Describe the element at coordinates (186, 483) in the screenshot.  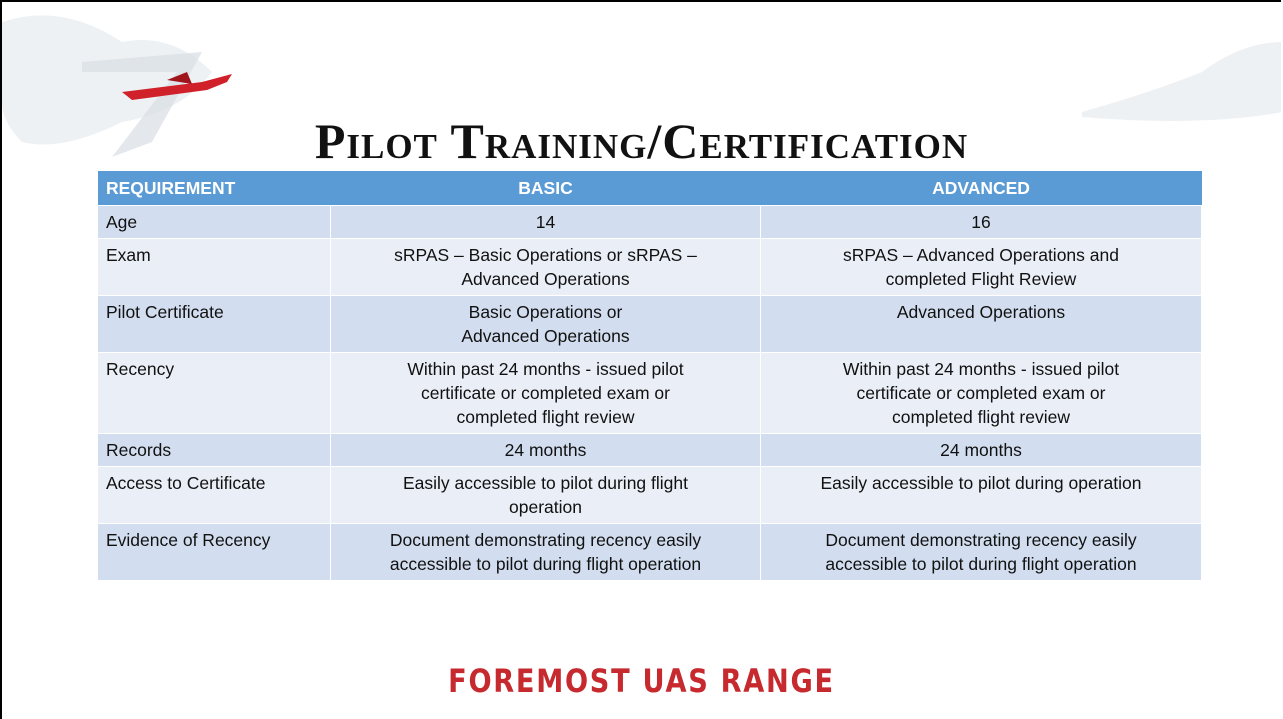
I see `cell-line: Access to Certificate` at that location.